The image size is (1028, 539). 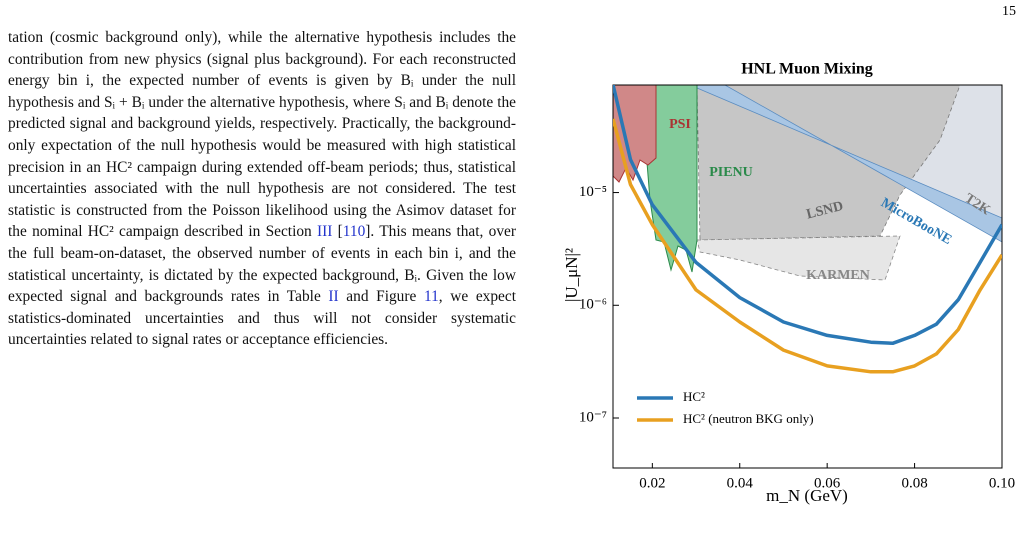 What do you see at coordinates (354, 232) in the screenshot?
I see `link: 110` at bounding box center [354, 232].